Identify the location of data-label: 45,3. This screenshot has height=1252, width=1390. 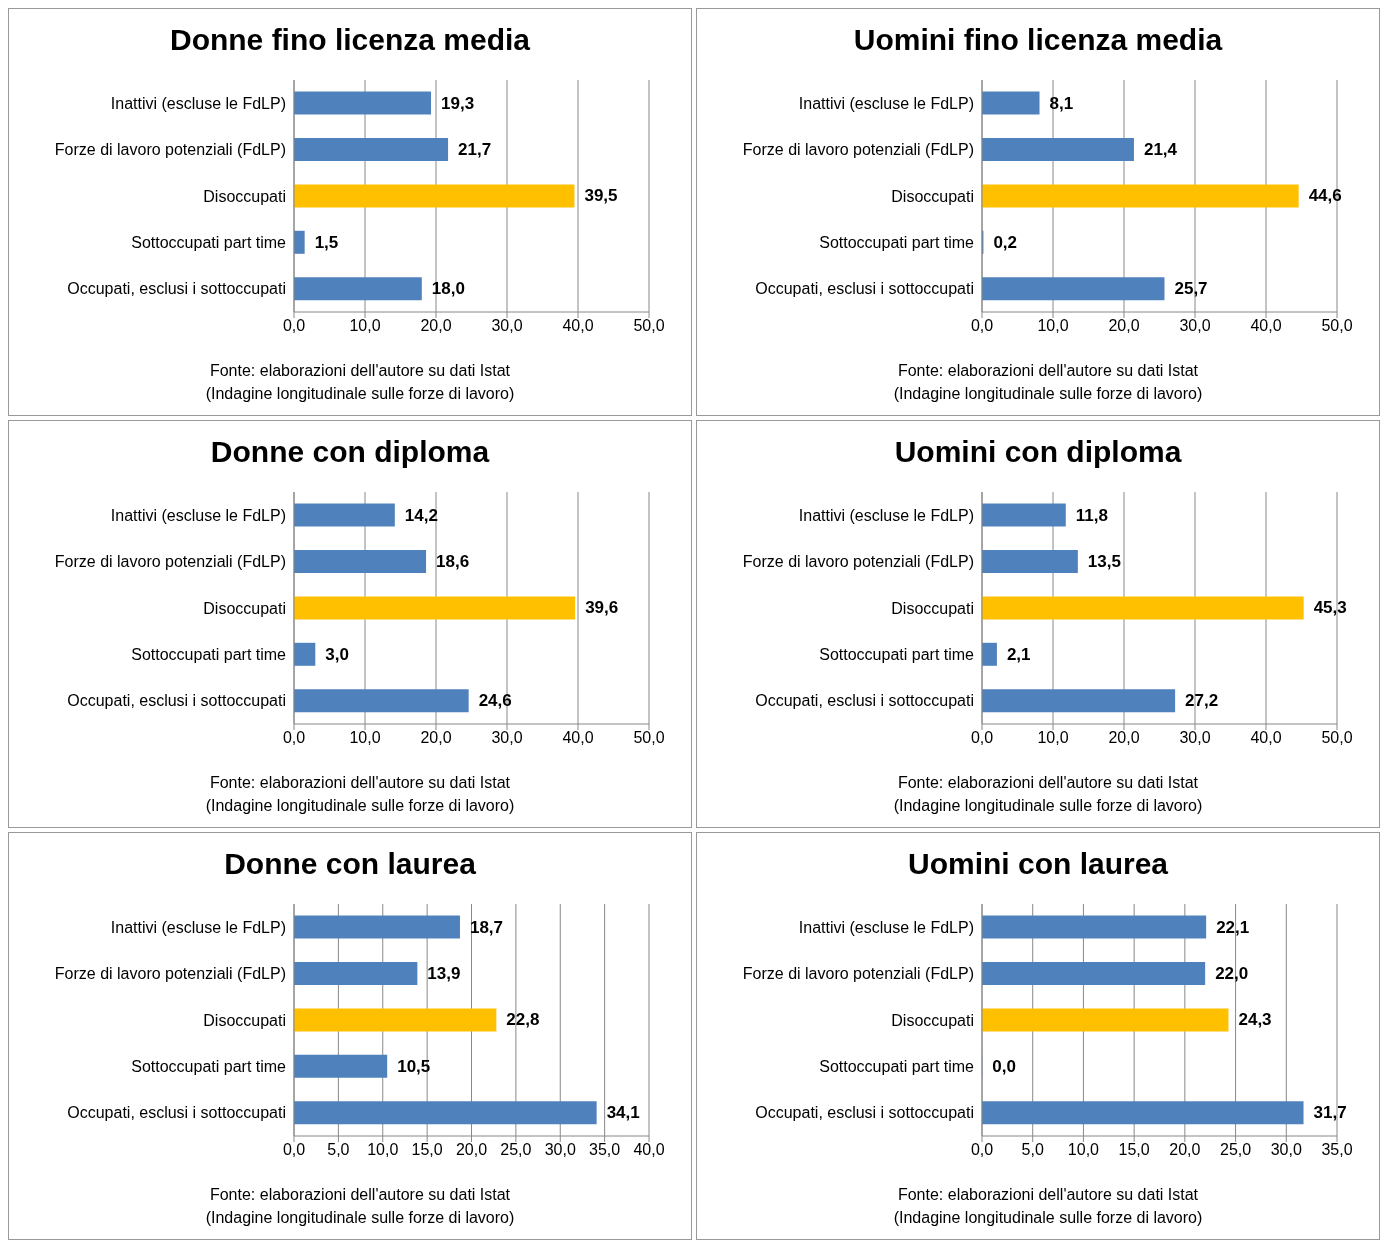
(1330, 608).